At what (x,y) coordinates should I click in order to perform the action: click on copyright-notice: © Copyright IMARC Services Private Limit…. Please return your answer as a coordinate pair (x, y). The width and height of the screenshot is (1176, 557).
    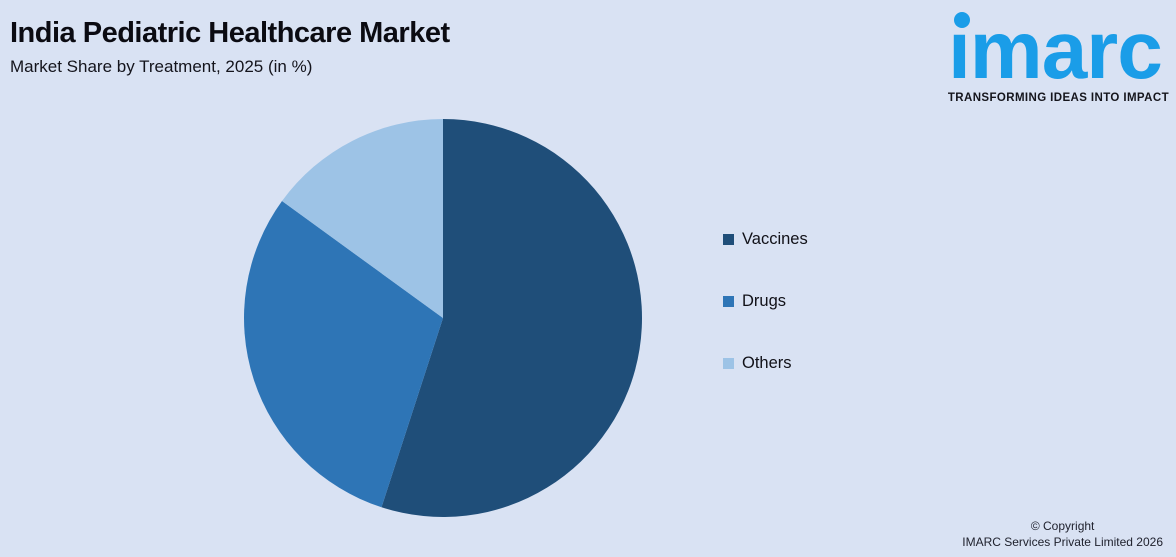
    Looking at the image, I should click on (1062, 534).